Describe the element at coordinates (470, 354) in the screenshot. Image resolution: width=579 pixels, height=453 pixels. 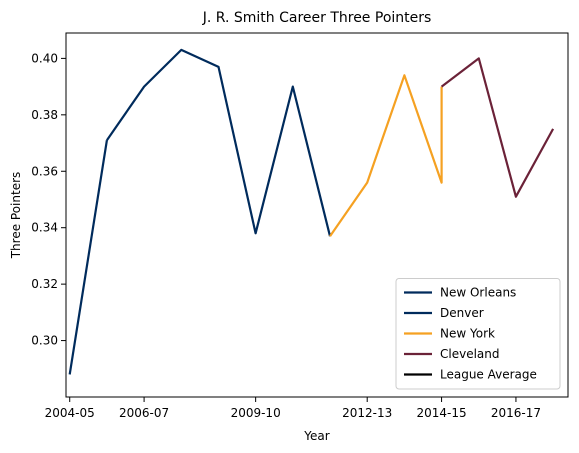
I see `legend-label: Cleveland` at that location.